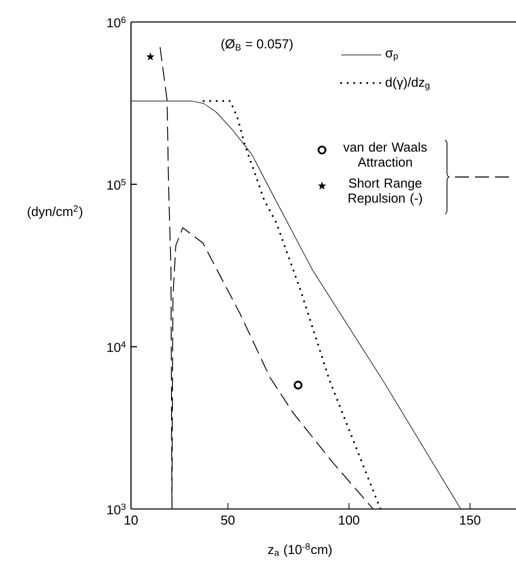  What do you see at coordinates (131, 520) in the screenshot?
I see `x-tick-label: 10` at bounding box center [131, 520].